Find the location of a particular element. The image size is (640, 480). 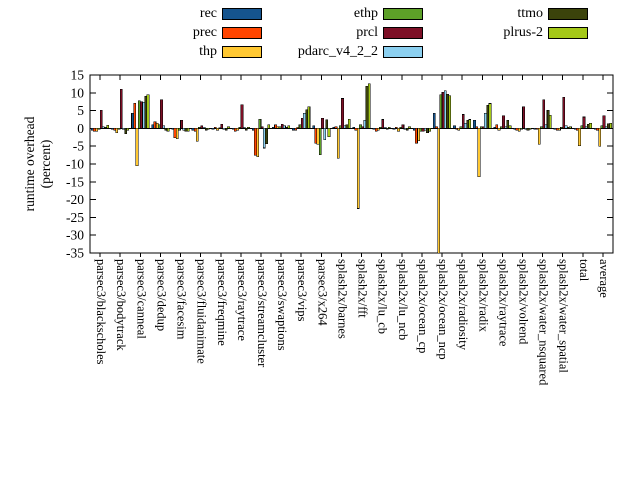

category-label: splash2x/radiosity is located at coordinates (463, 305).